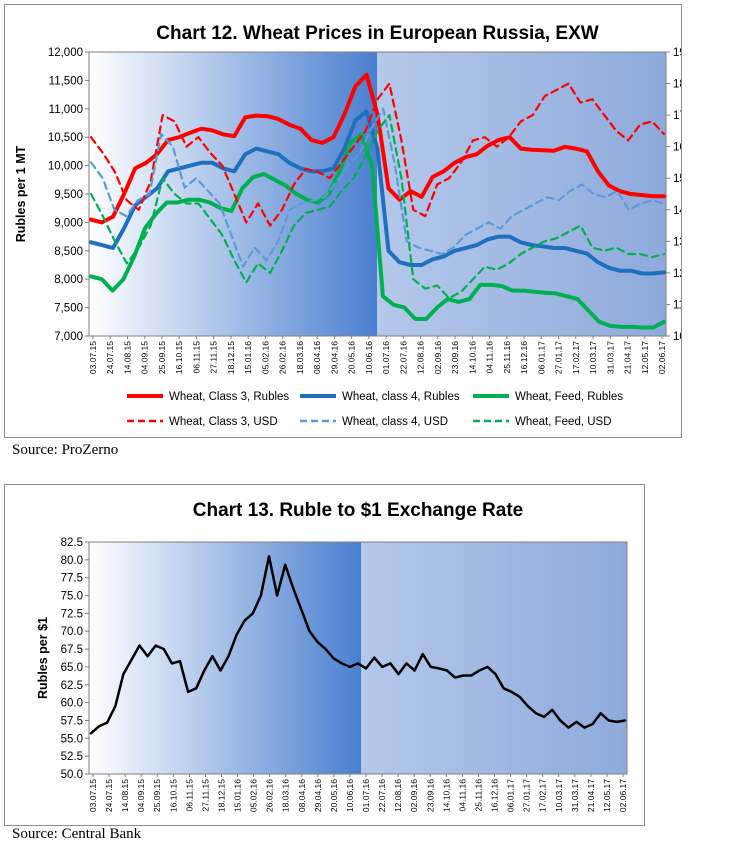 This screenshot has height=853, width=752. What do you see at coordinates (494, 658) in the screenshot?
I see `plot-background-right` at bounding box center [494, 658].